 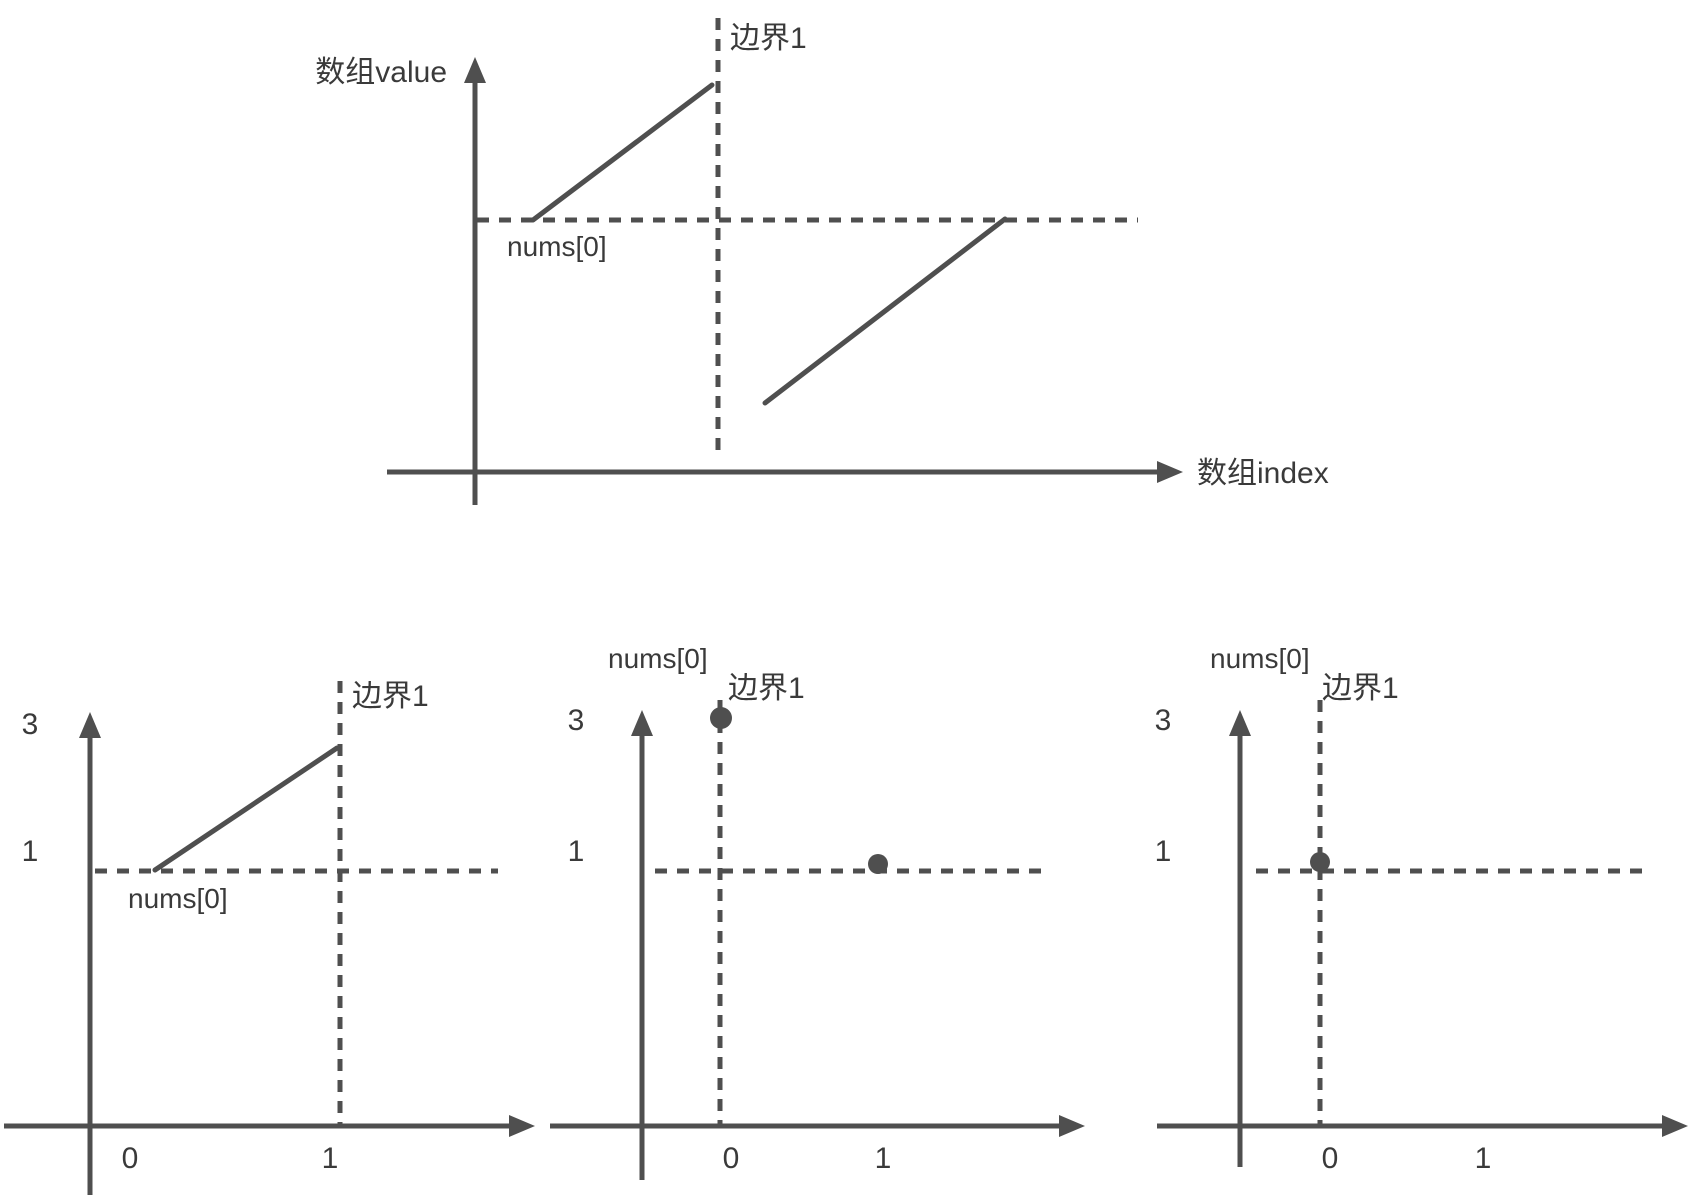 I want to click on chart-detail-left: 3 1 边界1 nums[0] 0 1, so click(x=269, y=937).